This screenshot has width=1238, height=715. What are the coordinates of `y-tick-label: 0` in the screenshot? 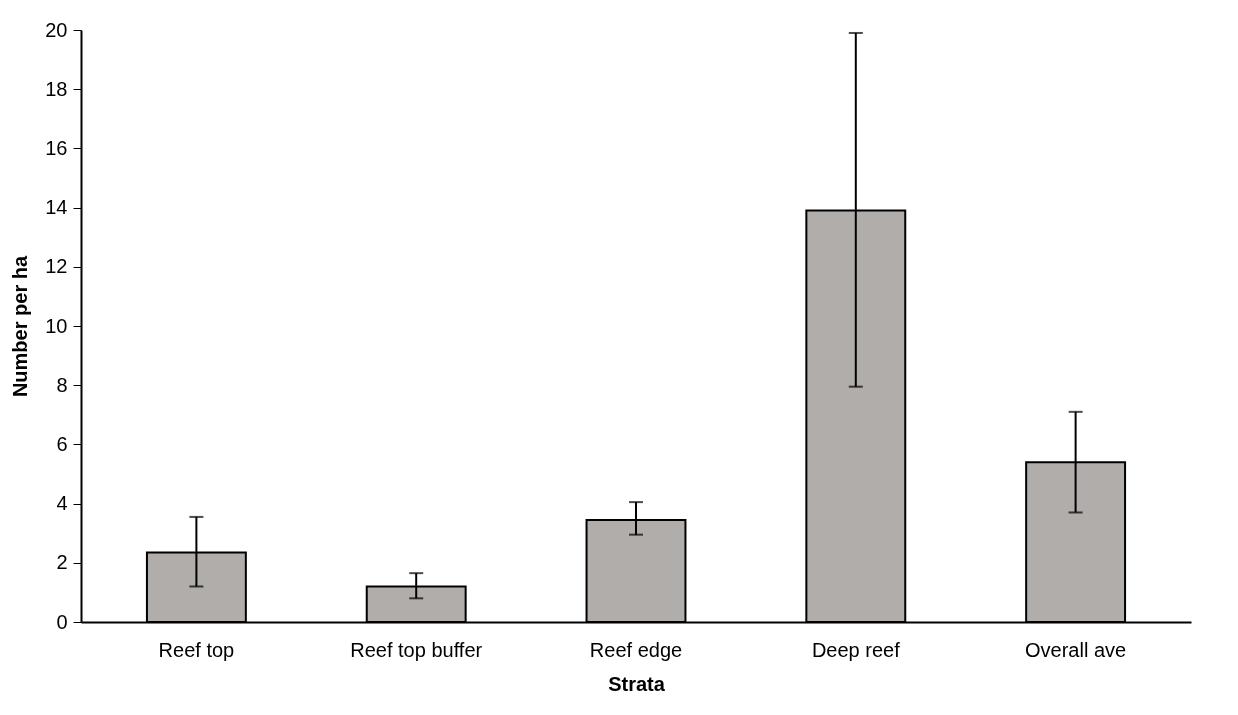 It's located at (62, 621).